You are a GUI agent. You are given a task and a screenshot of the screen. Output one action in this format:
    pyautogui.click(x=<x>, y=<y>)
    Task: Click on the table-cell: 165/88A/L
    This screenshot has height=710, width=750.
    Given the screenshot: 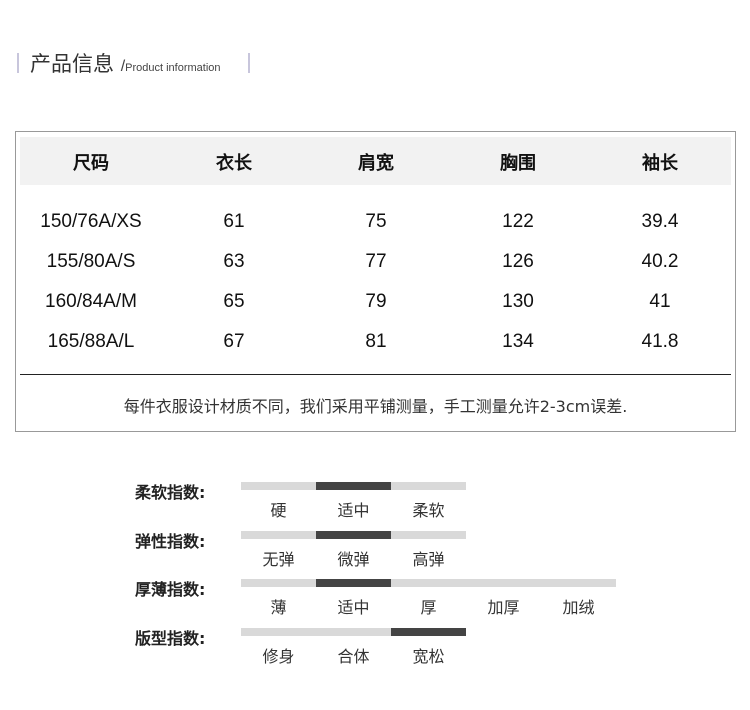 What is the action you would take?
    pyautogui.click(x=91, y=341)
    